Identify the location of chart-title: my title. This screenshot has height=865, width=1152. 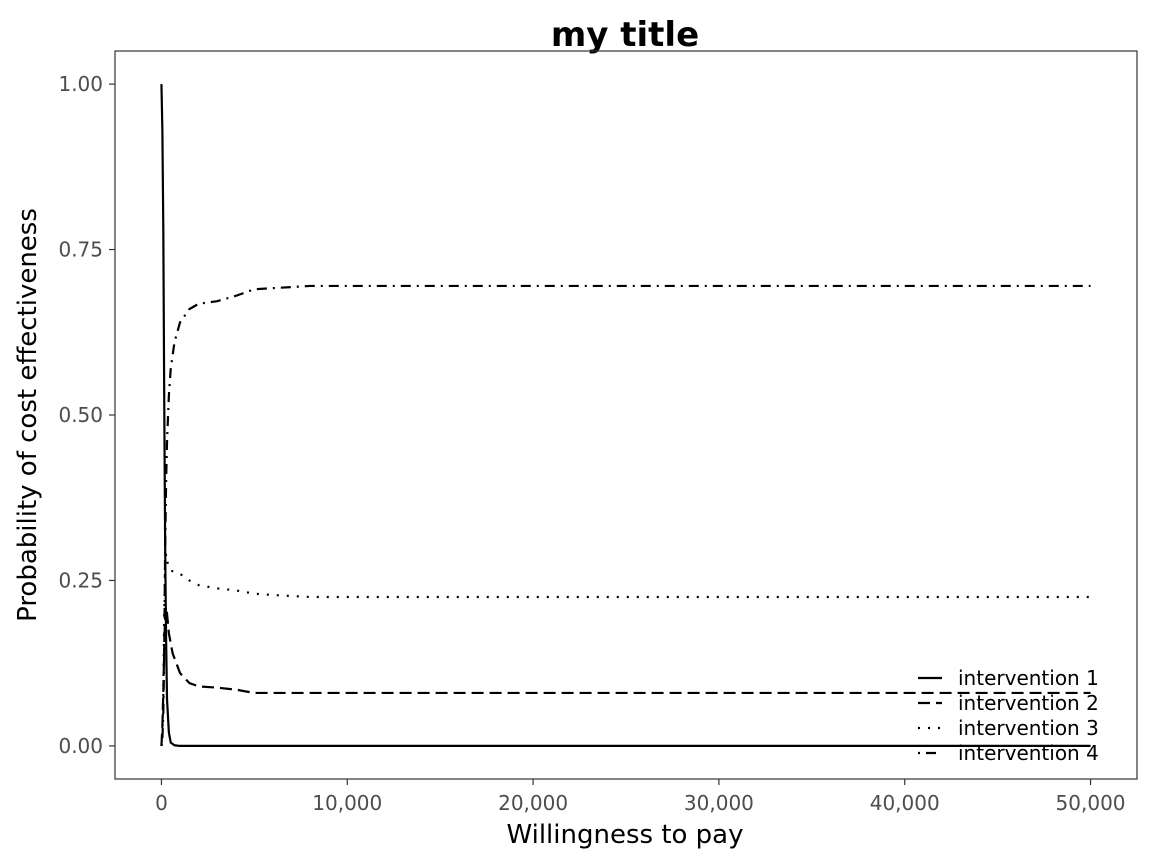
(625, 35).